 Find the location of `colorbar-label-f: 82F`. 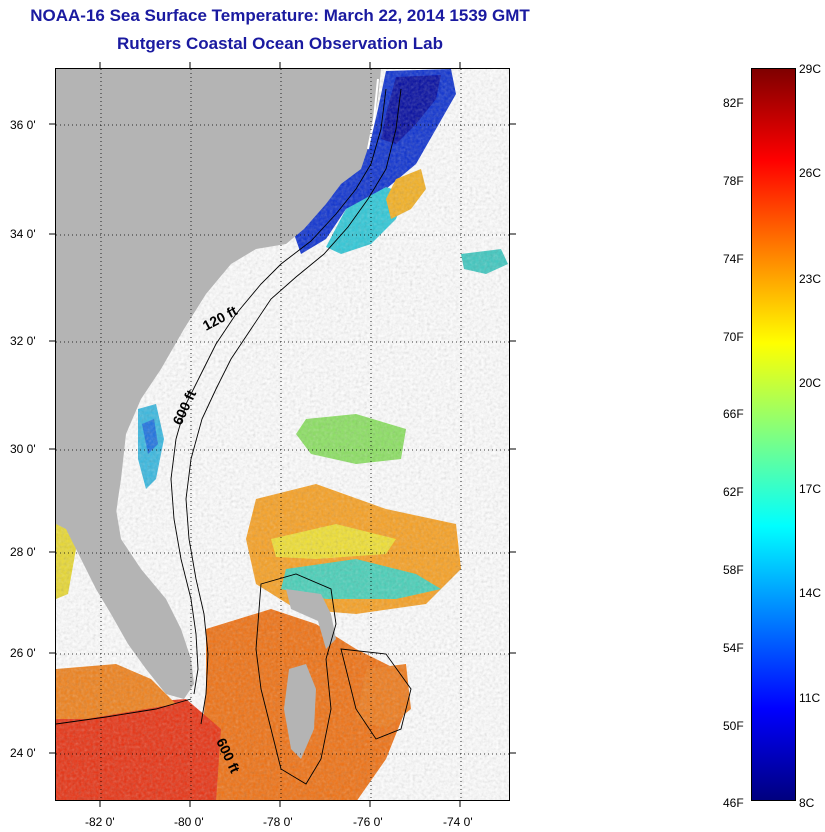

colorbar-label-f: 82F is located at coordinates (733, 103).